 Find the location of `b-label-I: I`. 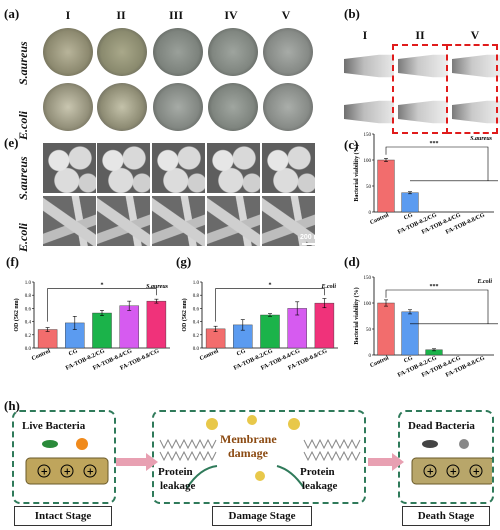

b-label-I: I is located at coordinates (365, 35).